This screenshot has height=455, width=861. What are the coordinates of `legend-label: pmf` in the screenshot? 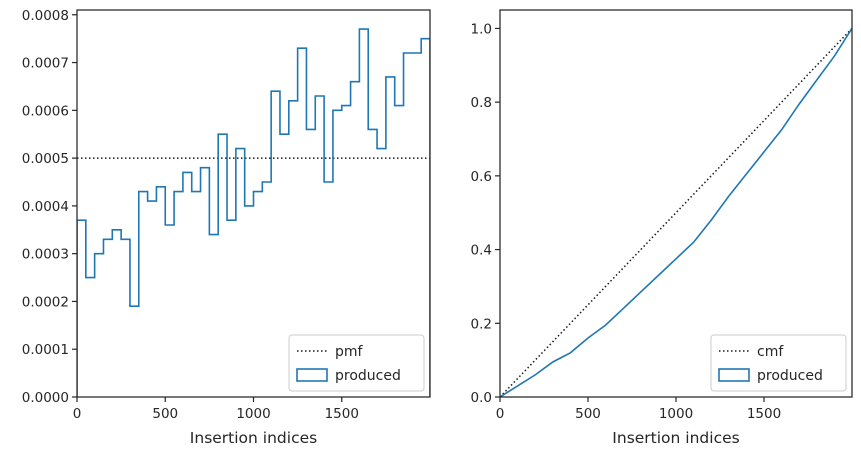 It's located at (349, 352).